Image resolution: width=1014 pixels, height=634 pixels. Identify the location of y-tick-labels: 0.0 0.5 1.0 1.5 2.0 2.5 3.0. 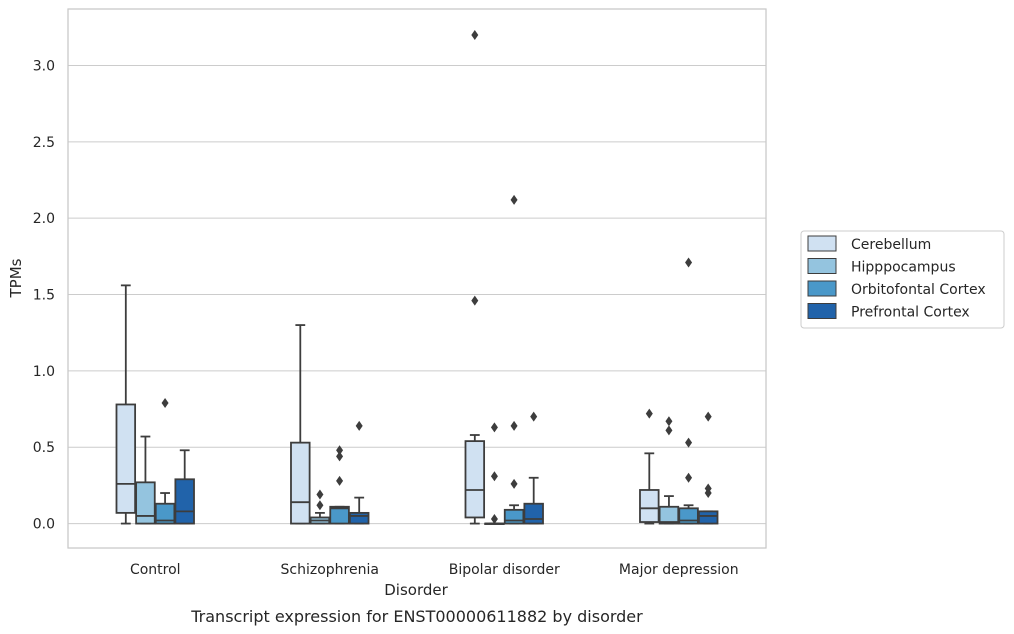
(44, 295).